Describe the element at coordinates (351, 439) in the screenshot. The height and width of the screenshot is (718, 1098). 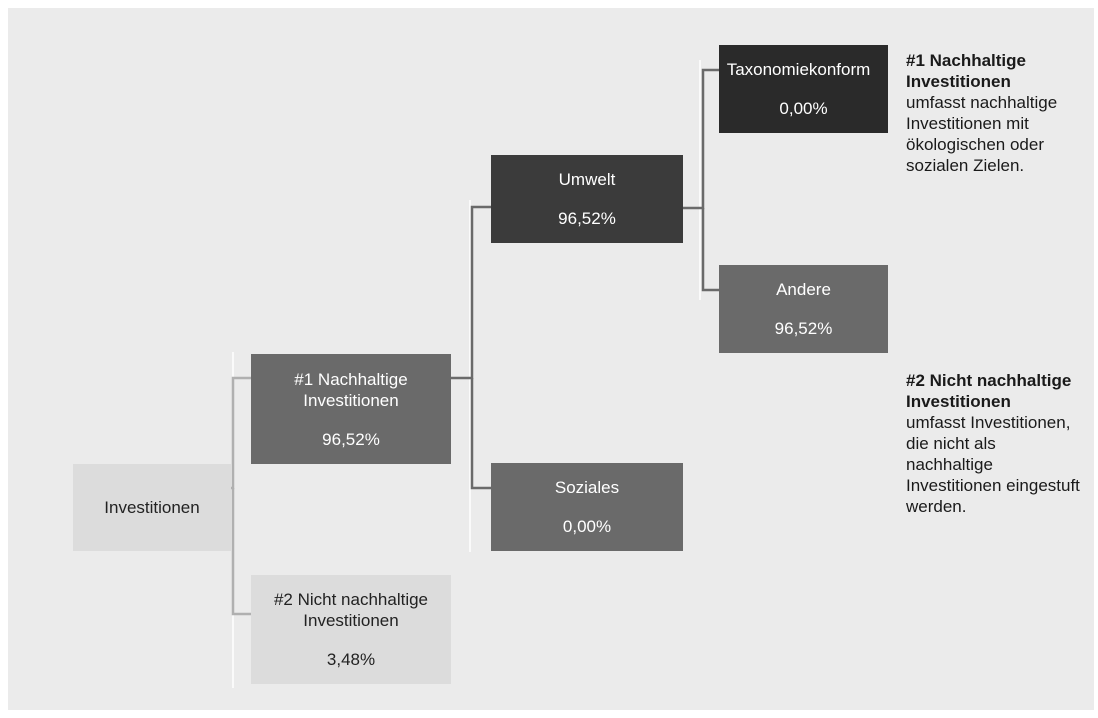
I see `node-nachhaltige-value: 96,52%` at that location.